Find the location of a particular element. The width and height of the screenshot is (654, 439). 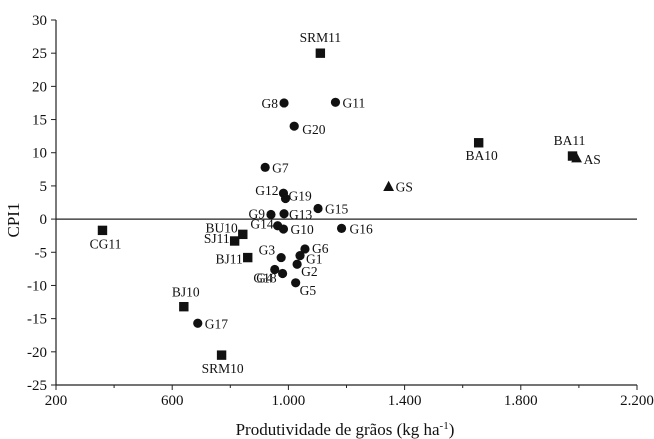

point-g15 is located at coordinates (318, 208).